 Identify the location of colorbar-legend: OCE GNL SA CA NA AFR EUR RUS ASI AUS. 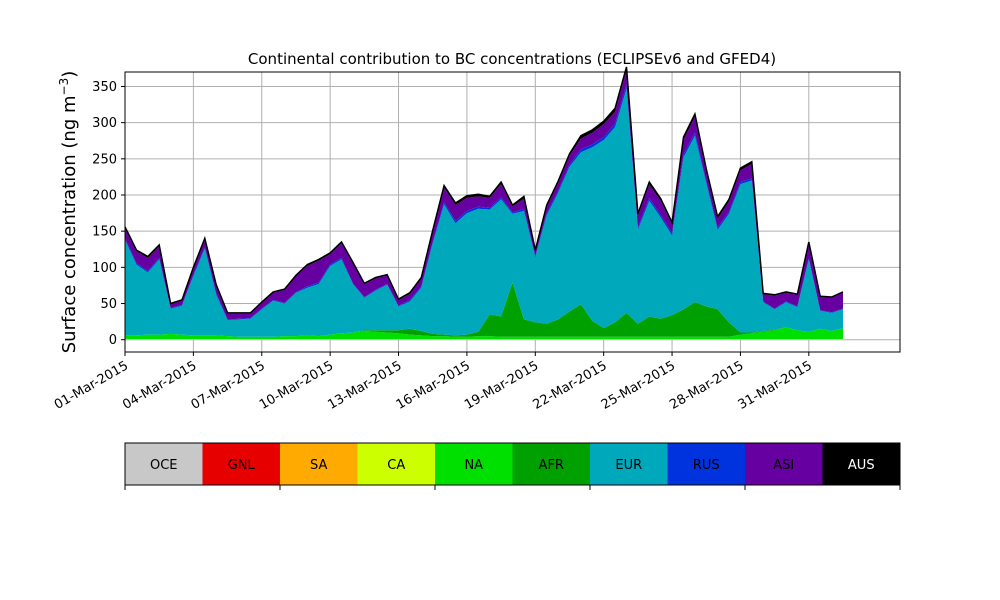
(512, 466).